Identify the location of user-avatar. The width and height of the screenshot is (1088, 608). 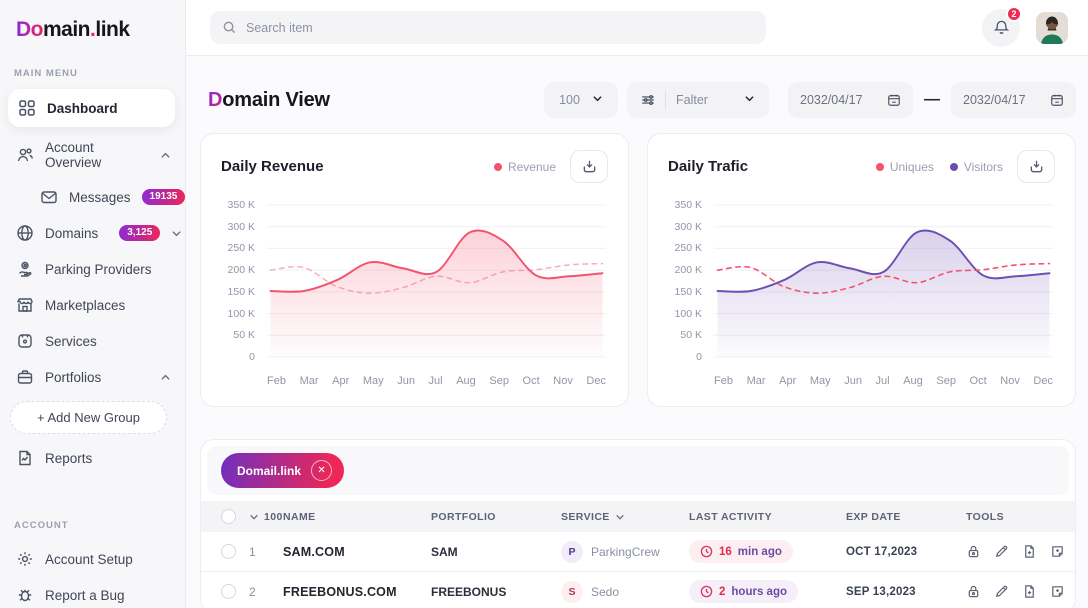
(1052, 27).